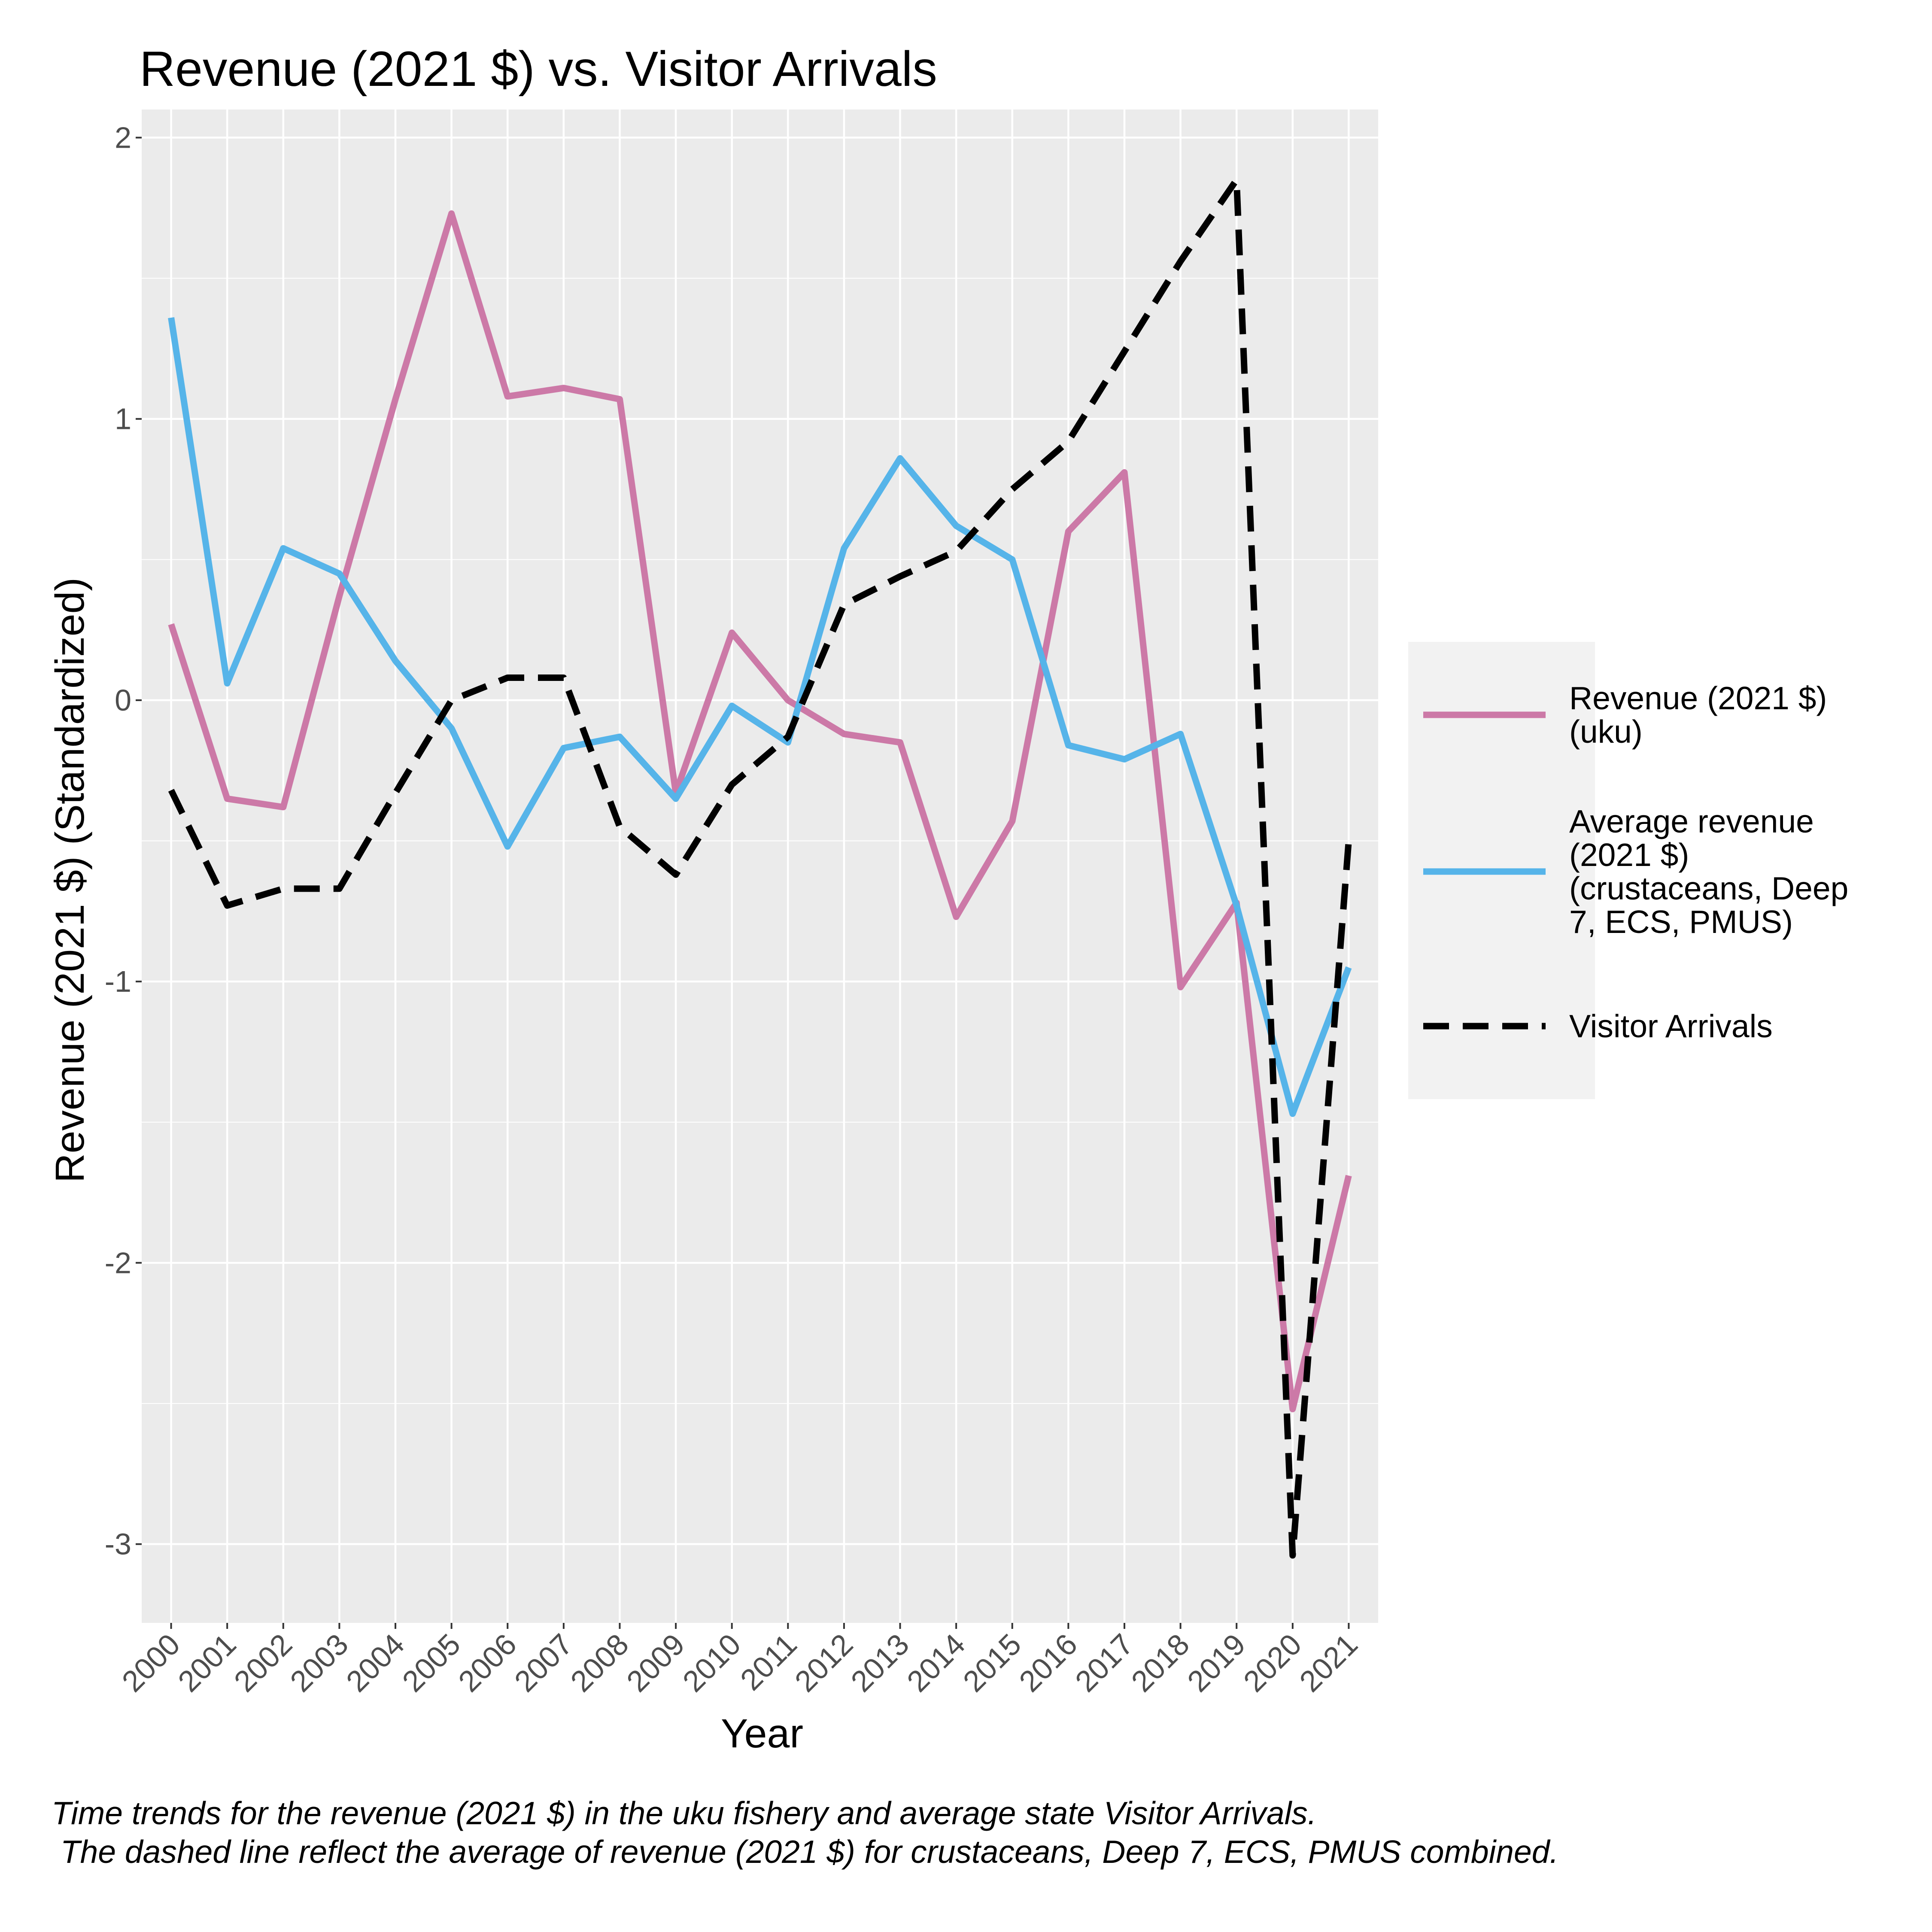 This screenshot has height=1932, width=1932. I want to click on legend-label-line: Revenue (2021 $), so click(1698, 698).